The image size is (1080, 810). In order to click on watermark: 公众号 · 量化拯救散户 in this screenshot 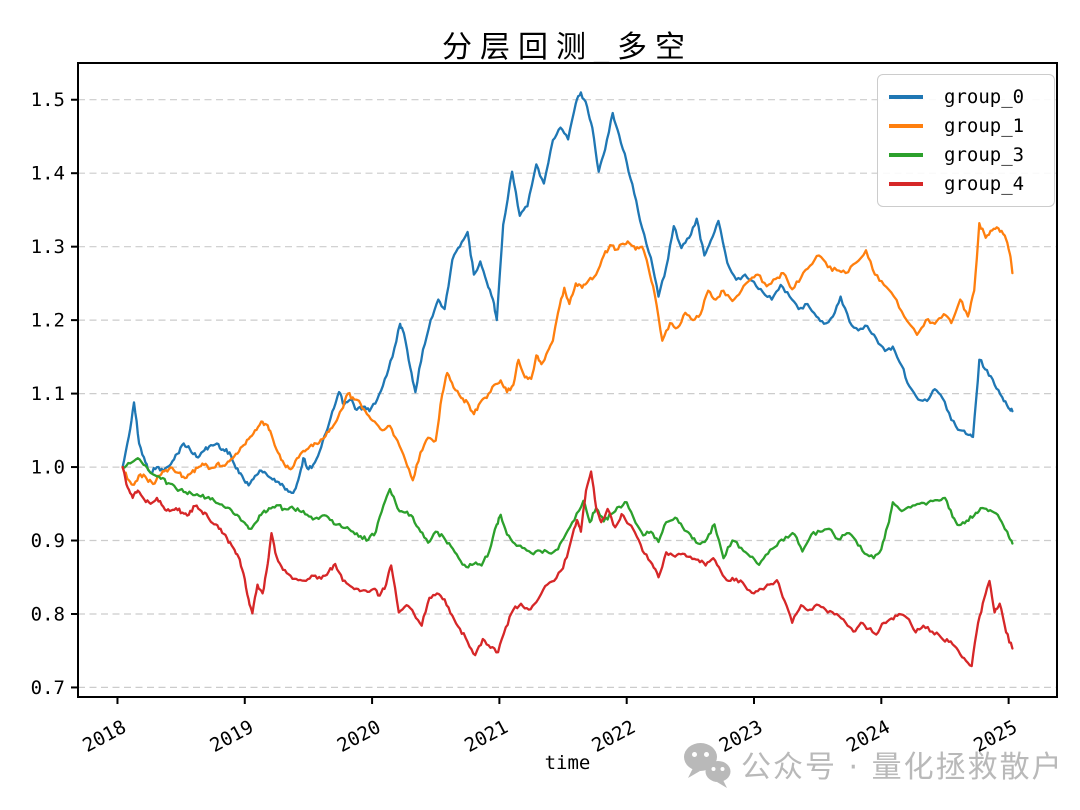, I will do `click(872, 764)`.